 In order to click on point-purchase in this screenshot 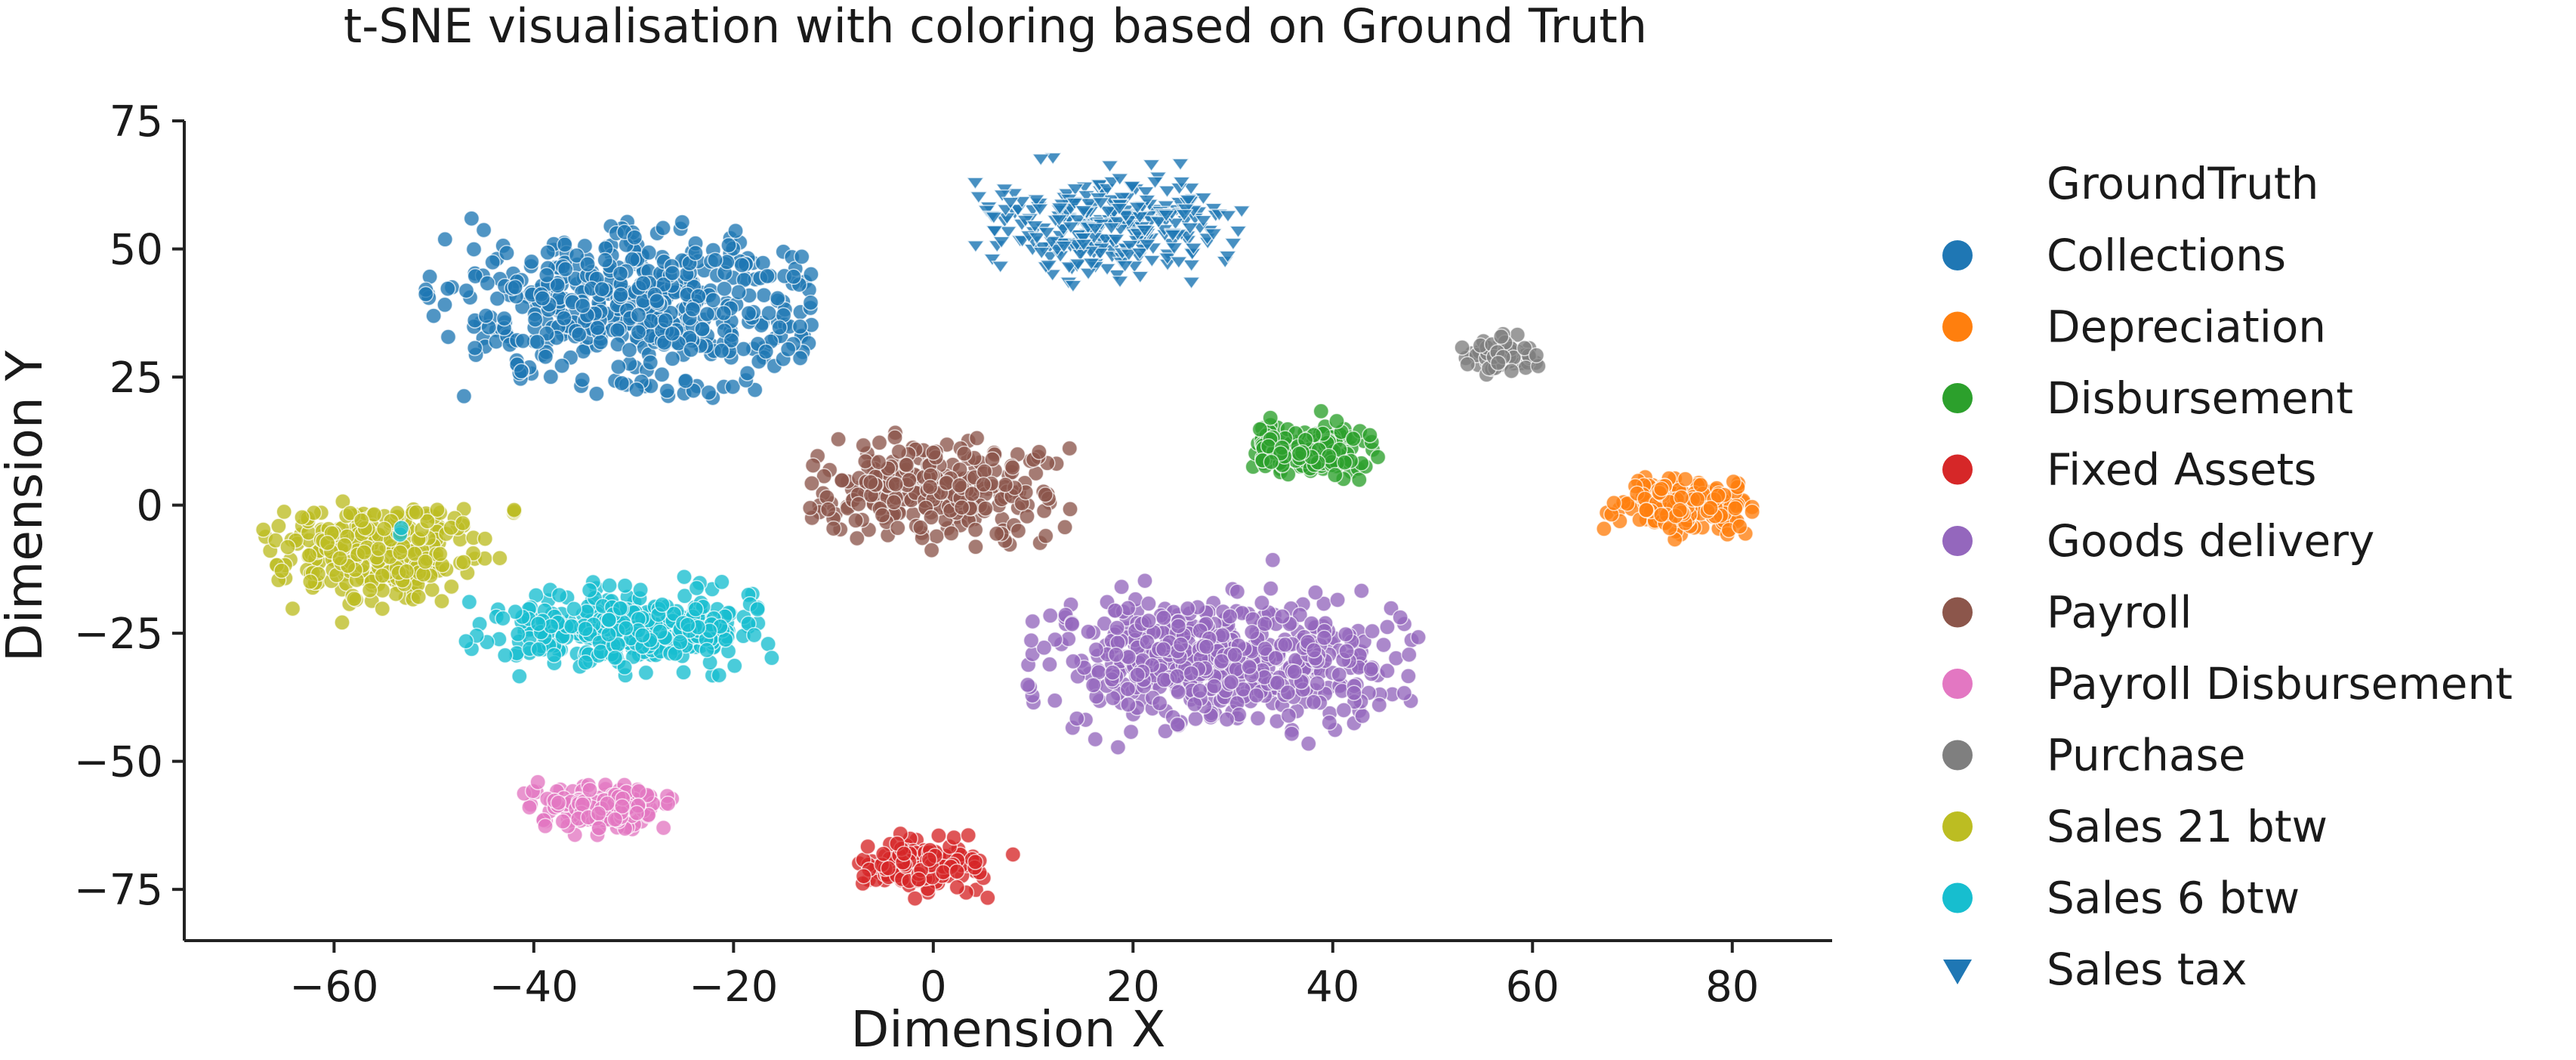, I will do `click(1524, 348)`.